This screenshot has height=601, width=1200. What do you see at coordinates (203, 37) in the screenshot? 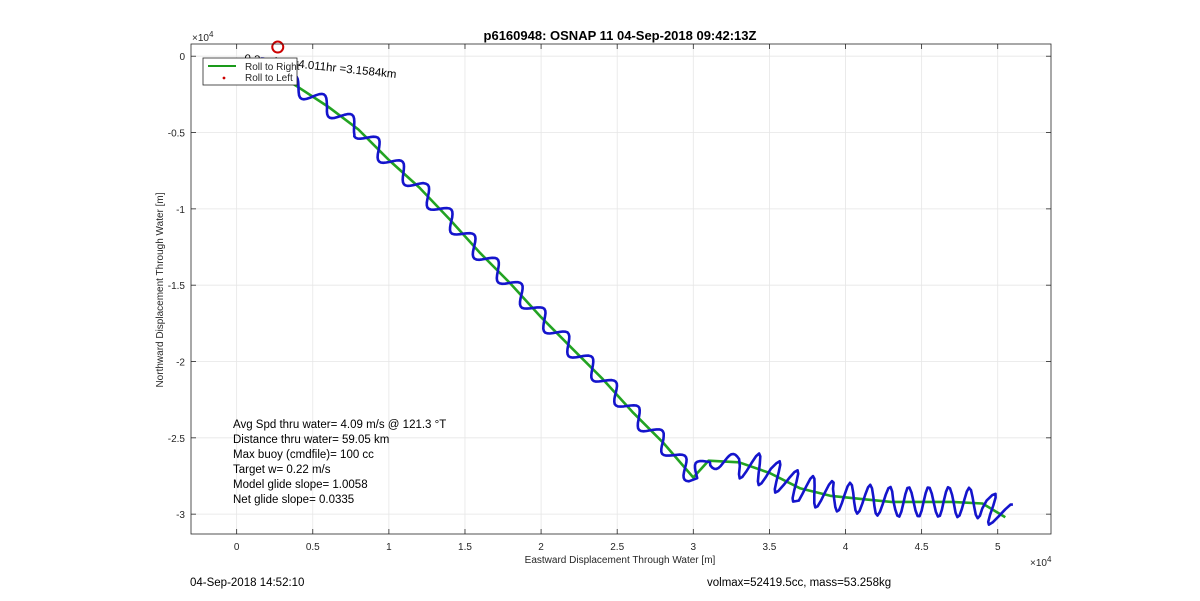
I see `y-axis-exponent: ×10⁴` at bounding box center [203, 37].